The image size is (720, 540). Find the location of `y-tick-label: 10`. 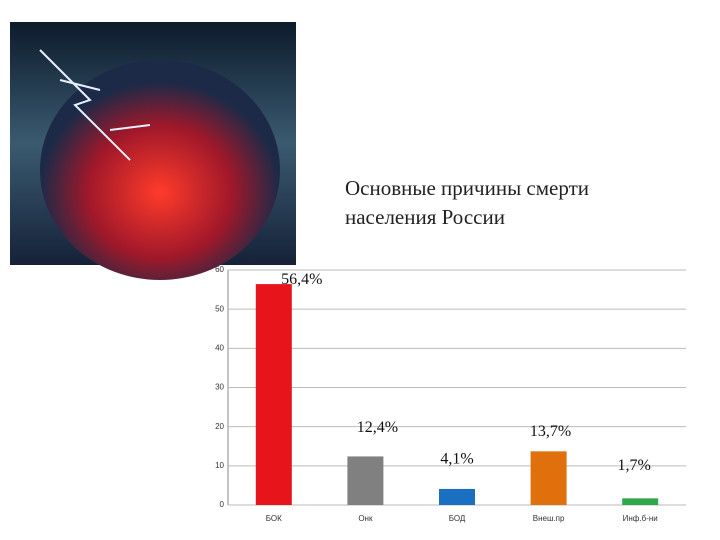

y-tick-label: 10 is located at coordinates (219, 465).